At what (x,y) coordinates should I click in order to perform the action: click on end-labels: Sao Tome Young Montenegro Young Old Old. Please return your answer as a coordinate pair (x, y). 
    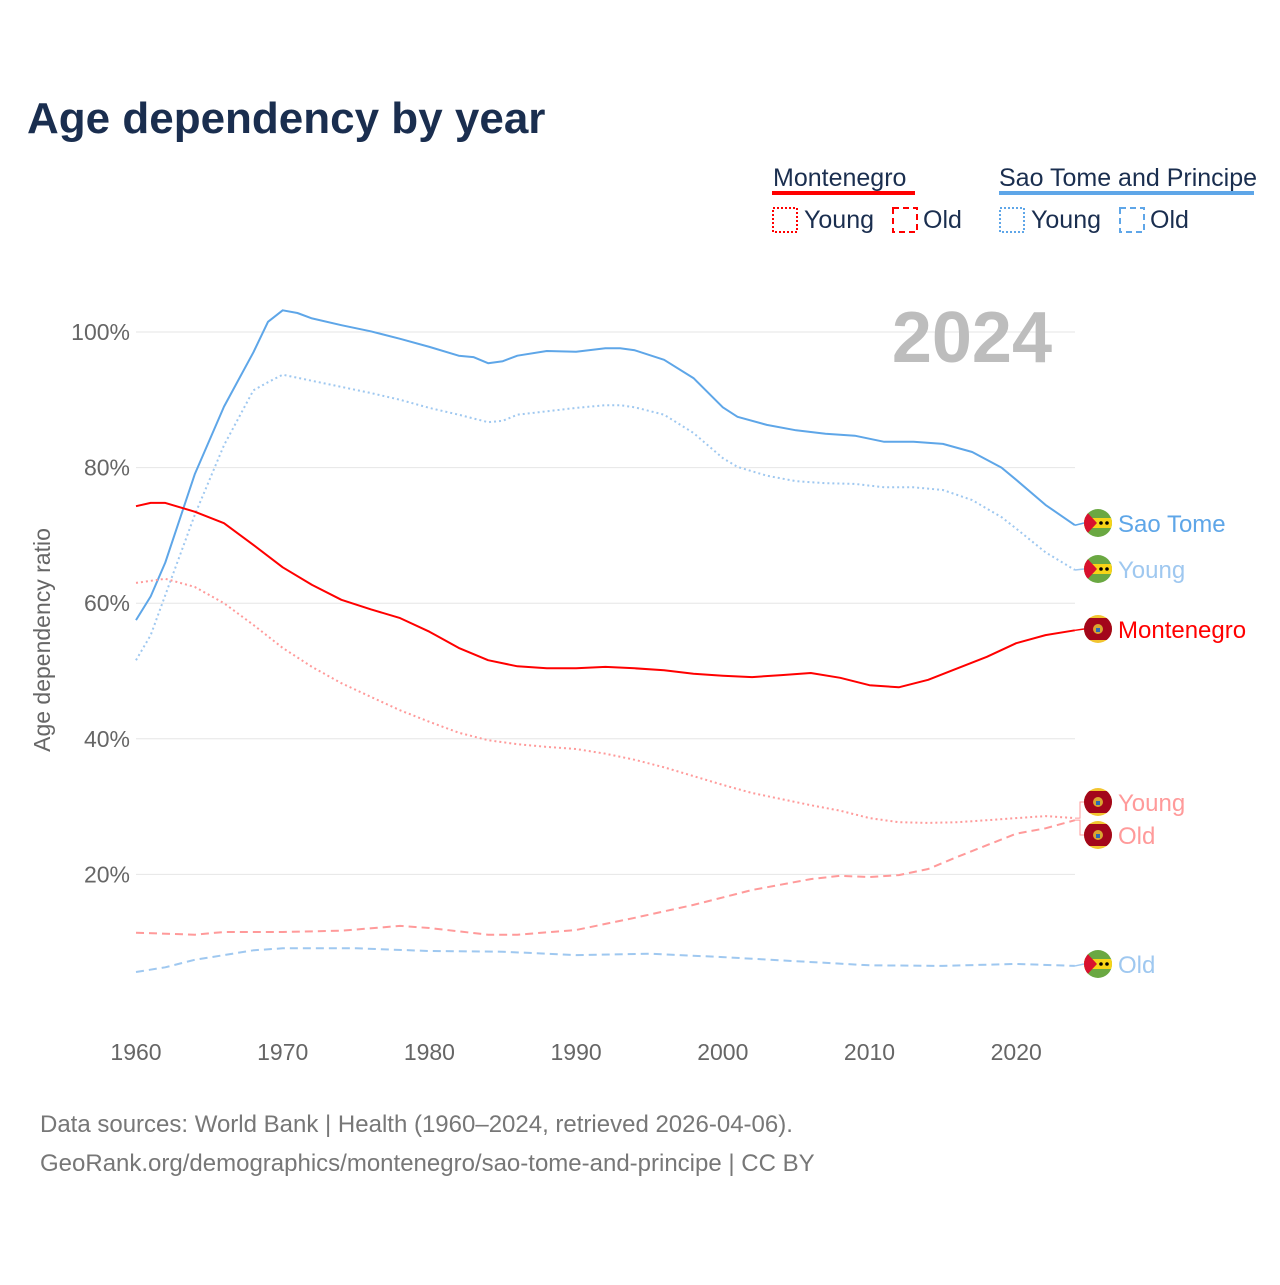
    Looking at the image, I should click on (1160, 744).